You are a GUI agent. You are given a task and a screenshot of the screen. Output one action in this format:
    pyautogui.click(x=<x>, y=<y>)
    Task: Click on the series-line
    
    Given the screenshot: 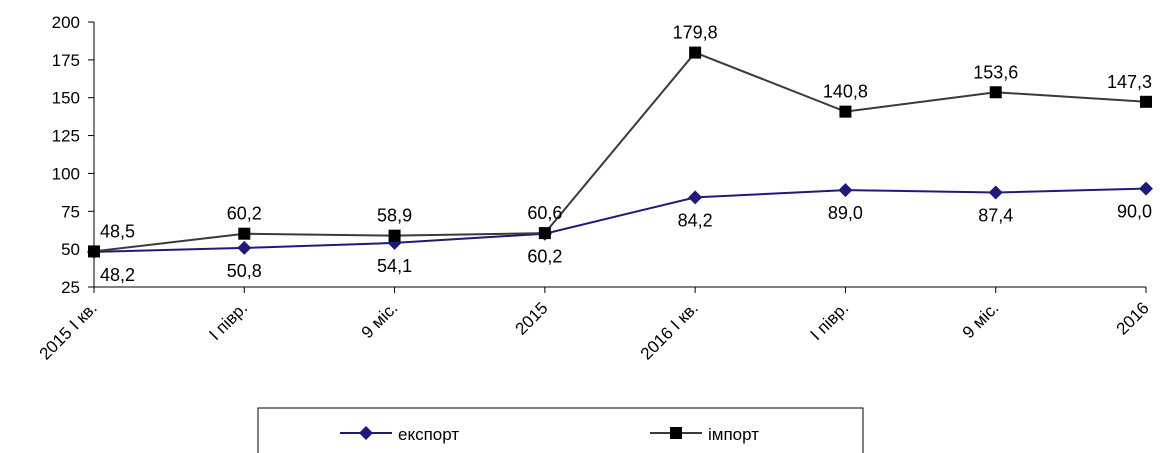 What is the action you would take?
    pyautogui.click(x=620, y=220)
    